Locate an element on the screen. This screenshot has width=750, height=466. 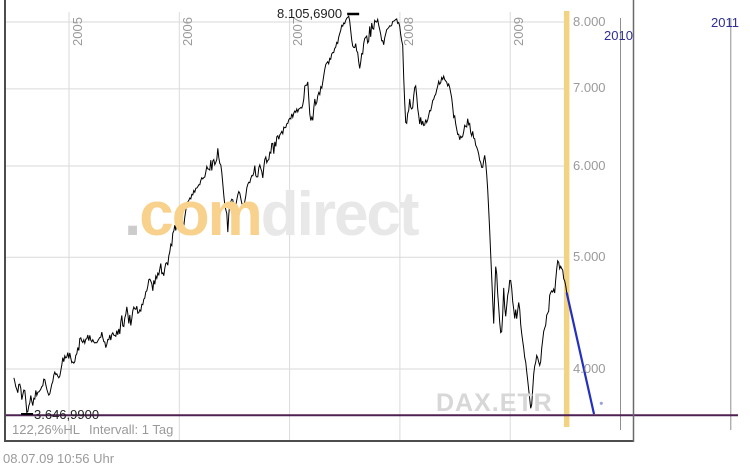
y-axis-label-6000: 6.000 is located at coordinates (589, 165).